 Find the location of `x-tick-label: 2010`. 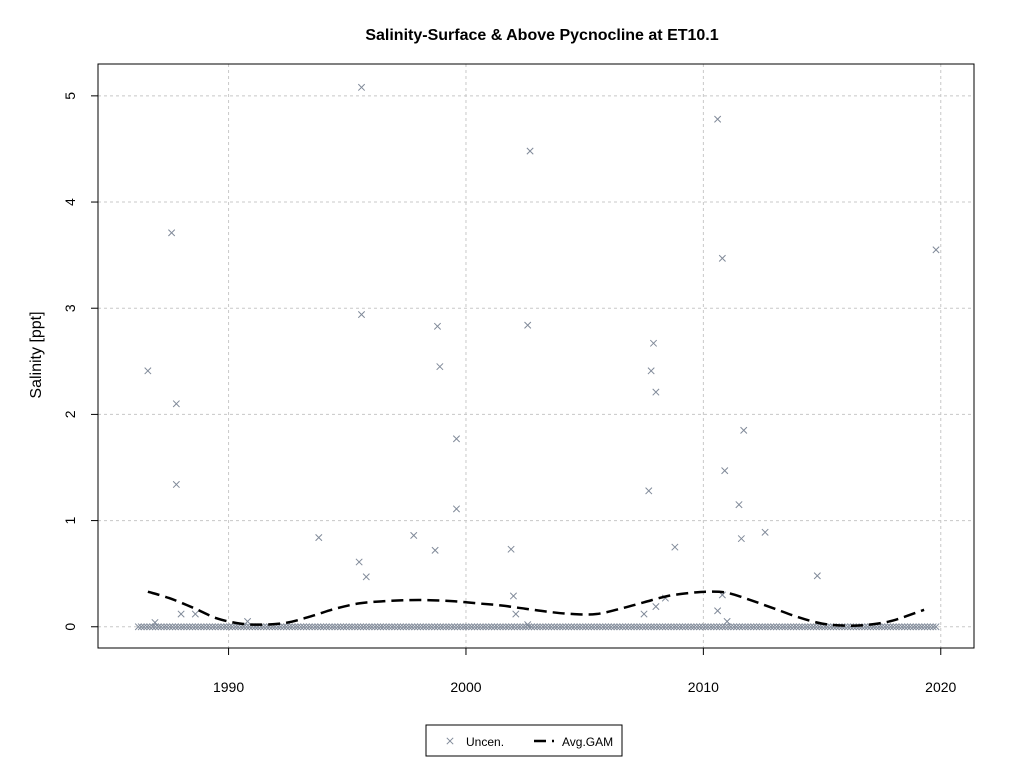

x-tick-label: 2010 is located at coordinates (703, 687).